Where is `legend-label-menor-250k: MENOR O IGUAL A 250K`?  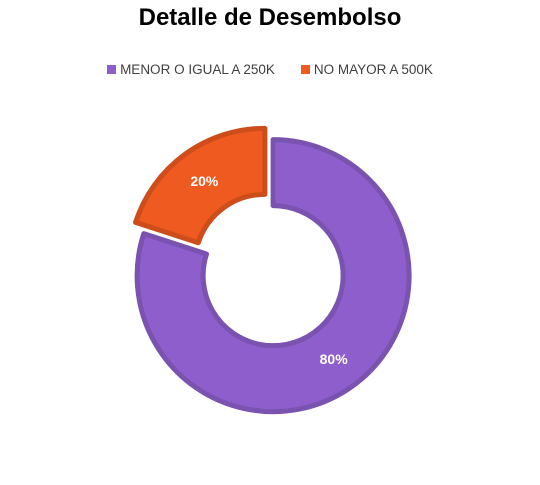 legend-label-menor-250k: MENOR O IGUAL A 250K is located at coordinates (197, 69).